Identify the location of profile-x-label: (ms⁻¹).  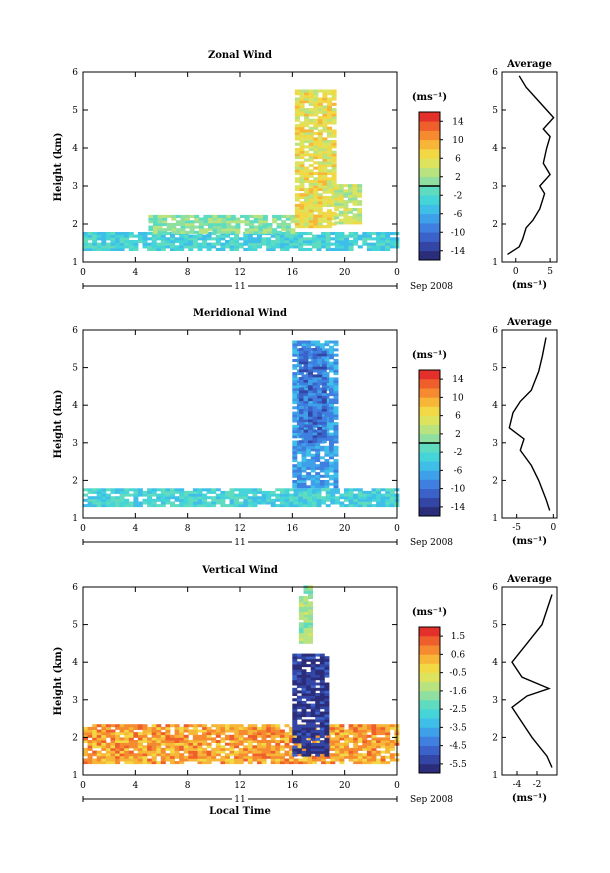
(529, 285).